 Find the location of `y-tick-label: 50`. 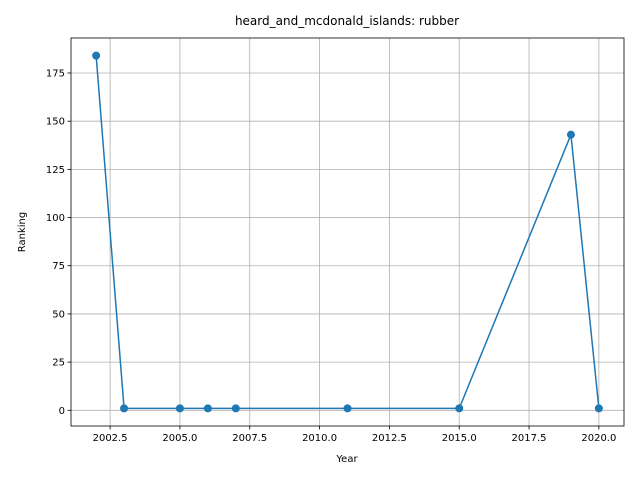

y-tick-label: 50 is located at coordinates (58, 314).